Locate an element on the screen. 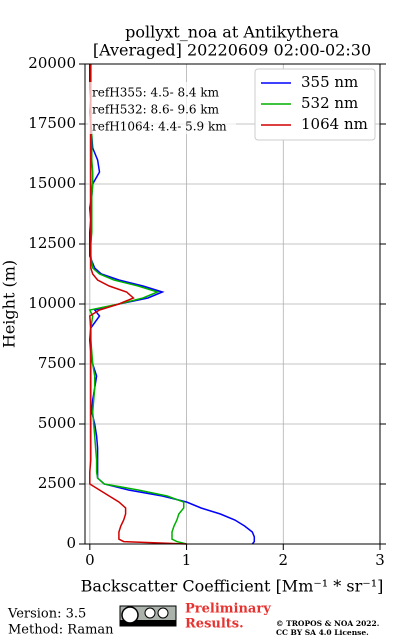 The image size is (400, 640). annotation-bg is located at coordinates (162, 108).